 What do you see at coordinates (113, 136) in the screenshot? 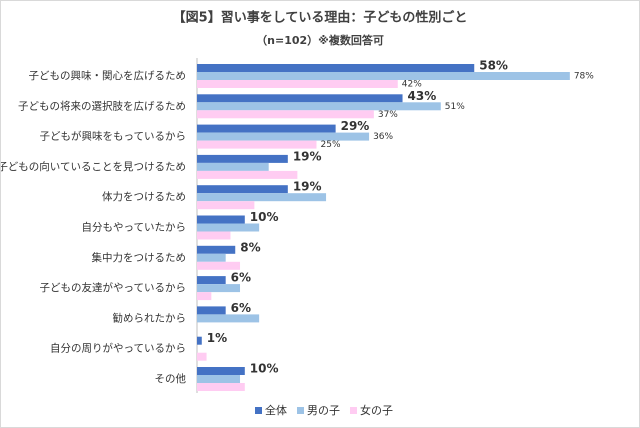
I see `category-label: 子どもが興味をもっているから` at bounding box center [113, 136].